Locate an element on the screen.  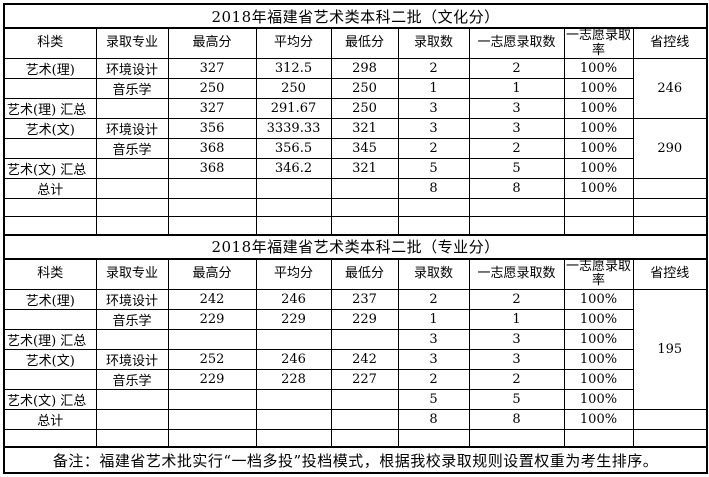
table-row: 艺术(理) 环境设计 327 312.5 298 2 2 100% 246 is located at coordinates (355, 89).